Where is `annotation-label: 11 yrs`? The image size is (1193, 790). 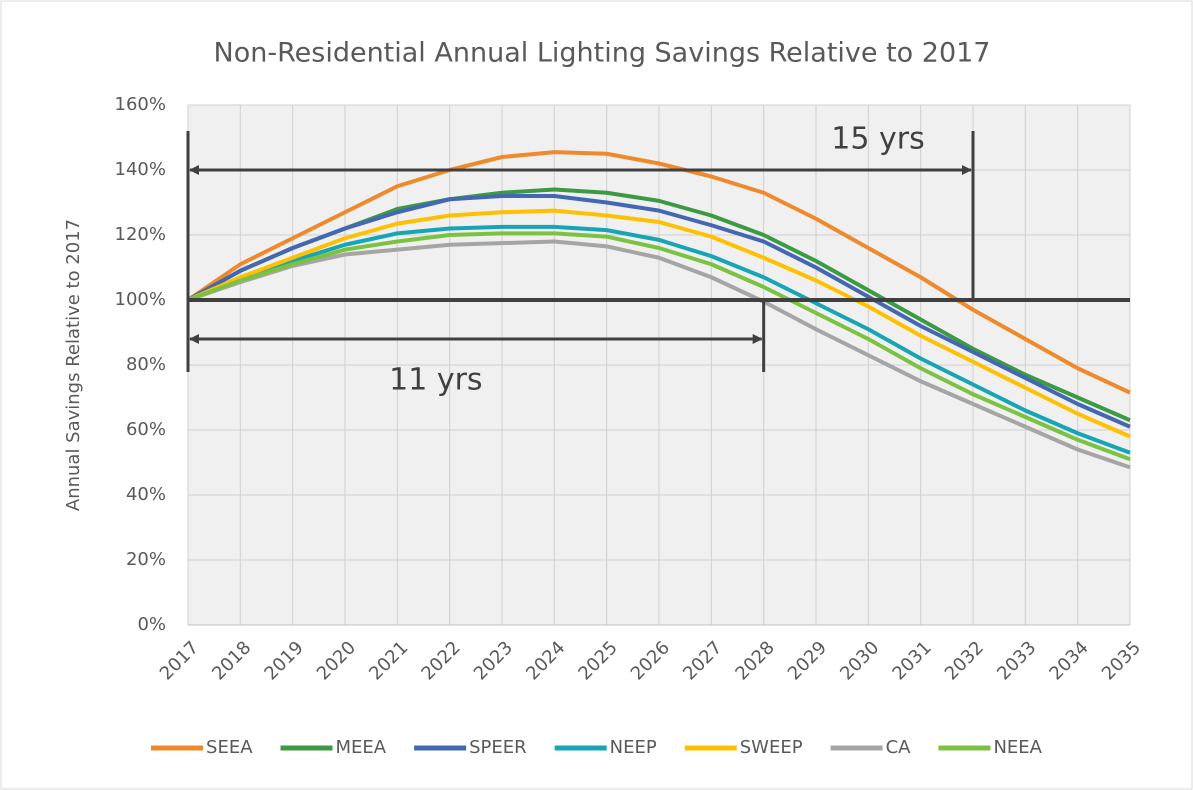 annotation-label: 11 yrs is located at coordinates (435, 380).